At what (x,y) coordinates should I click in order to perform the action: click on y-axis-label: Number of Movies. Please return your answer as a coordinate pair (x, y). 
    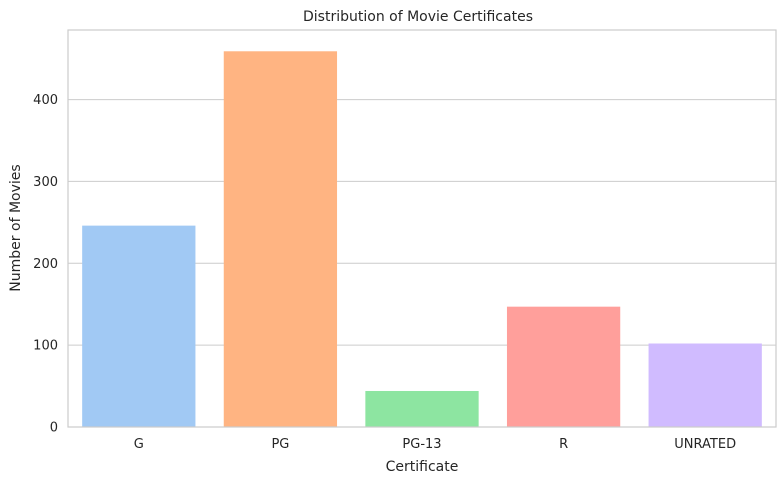
    Looking at the image, I should click on (16, 227).